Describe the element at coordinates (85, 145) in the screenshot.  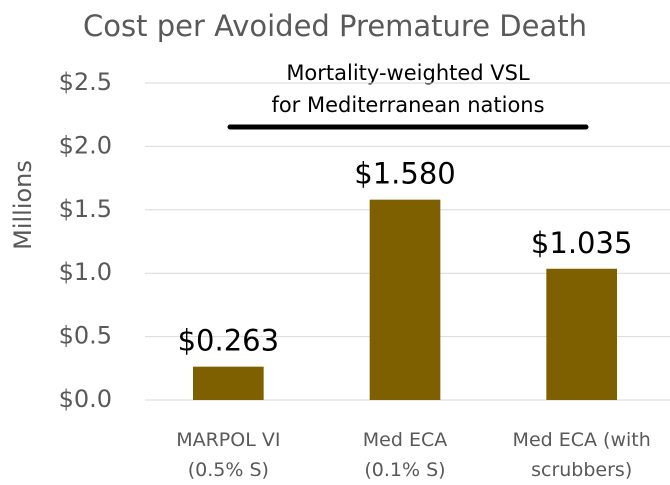
I see `y-tick-label: $2.0` at that location.